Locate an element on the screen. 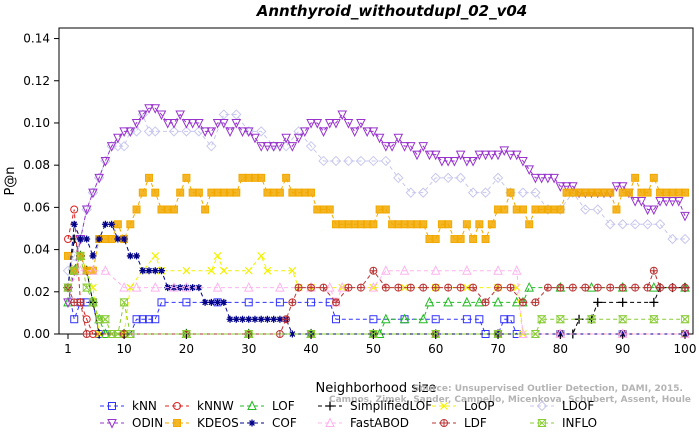 The width and height of the screenshot is (699, 434). legend-marker-simplifiedlof is located at coordinates (330, 406).